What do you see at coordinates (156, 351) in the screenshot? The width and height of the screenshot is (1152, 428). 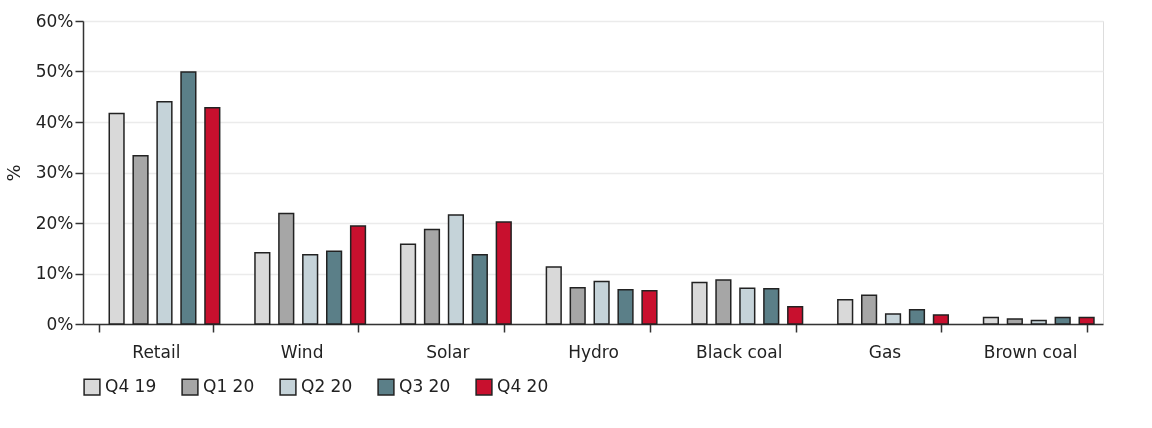 I see `x-tick-label: Retail` at bounding box center [156, 351].